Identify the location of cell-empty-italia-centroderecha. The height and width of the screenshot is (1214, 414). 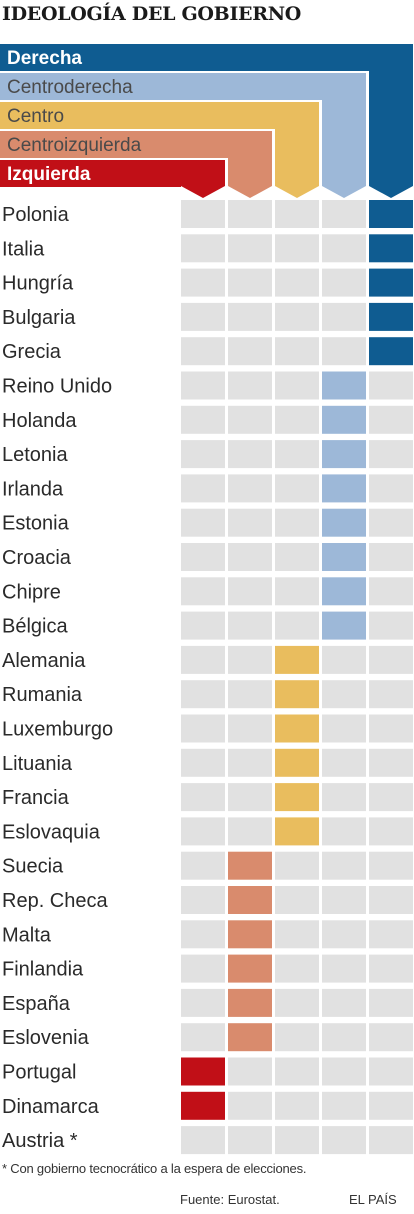
(344, 248).